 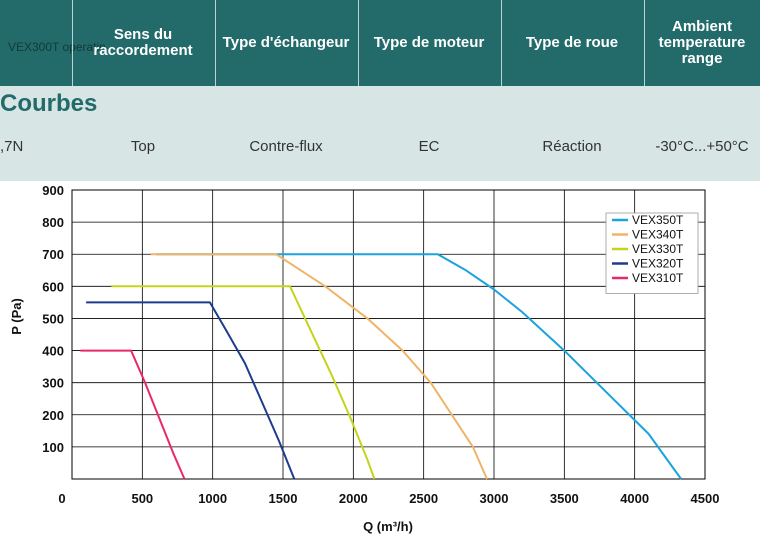 What do you see at coordinates (564, 498) in the screenshot?
I see `x-tick-label: 3500` at bounding box center [564, 498].